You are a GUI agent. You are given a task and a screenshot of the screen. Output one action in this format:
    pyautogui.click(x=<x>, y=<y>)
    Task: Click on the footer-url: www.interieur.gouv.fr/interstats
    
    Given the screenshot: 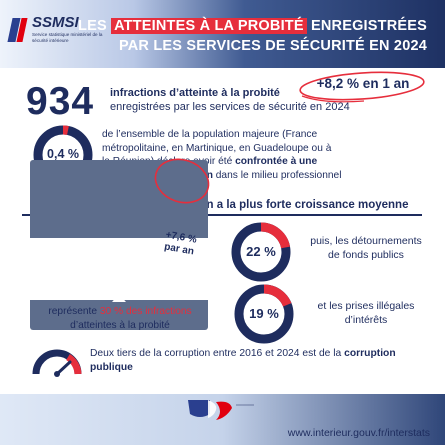 What is the action you would take?
    pyautogui.click(x=358, y=433)
    